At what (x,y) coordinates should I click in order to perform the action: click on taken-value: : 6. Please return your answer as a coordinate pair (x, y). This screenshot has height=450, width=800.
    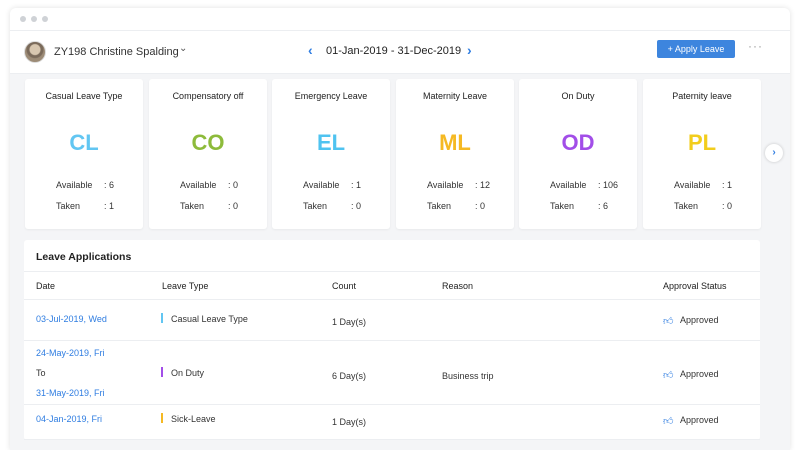
    Looking at the image, I should click on (603, 206).